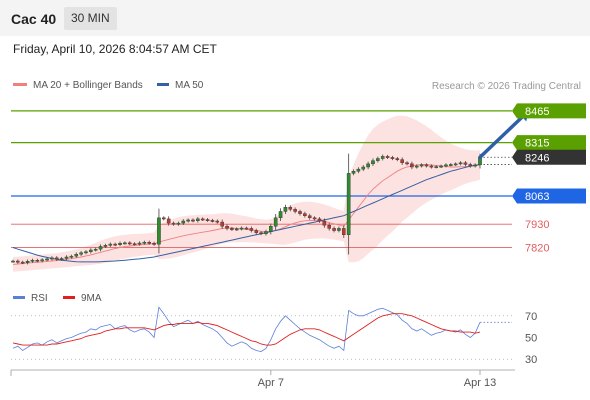  I want to click on forecast-arrow-shaft, so click(501, 137).